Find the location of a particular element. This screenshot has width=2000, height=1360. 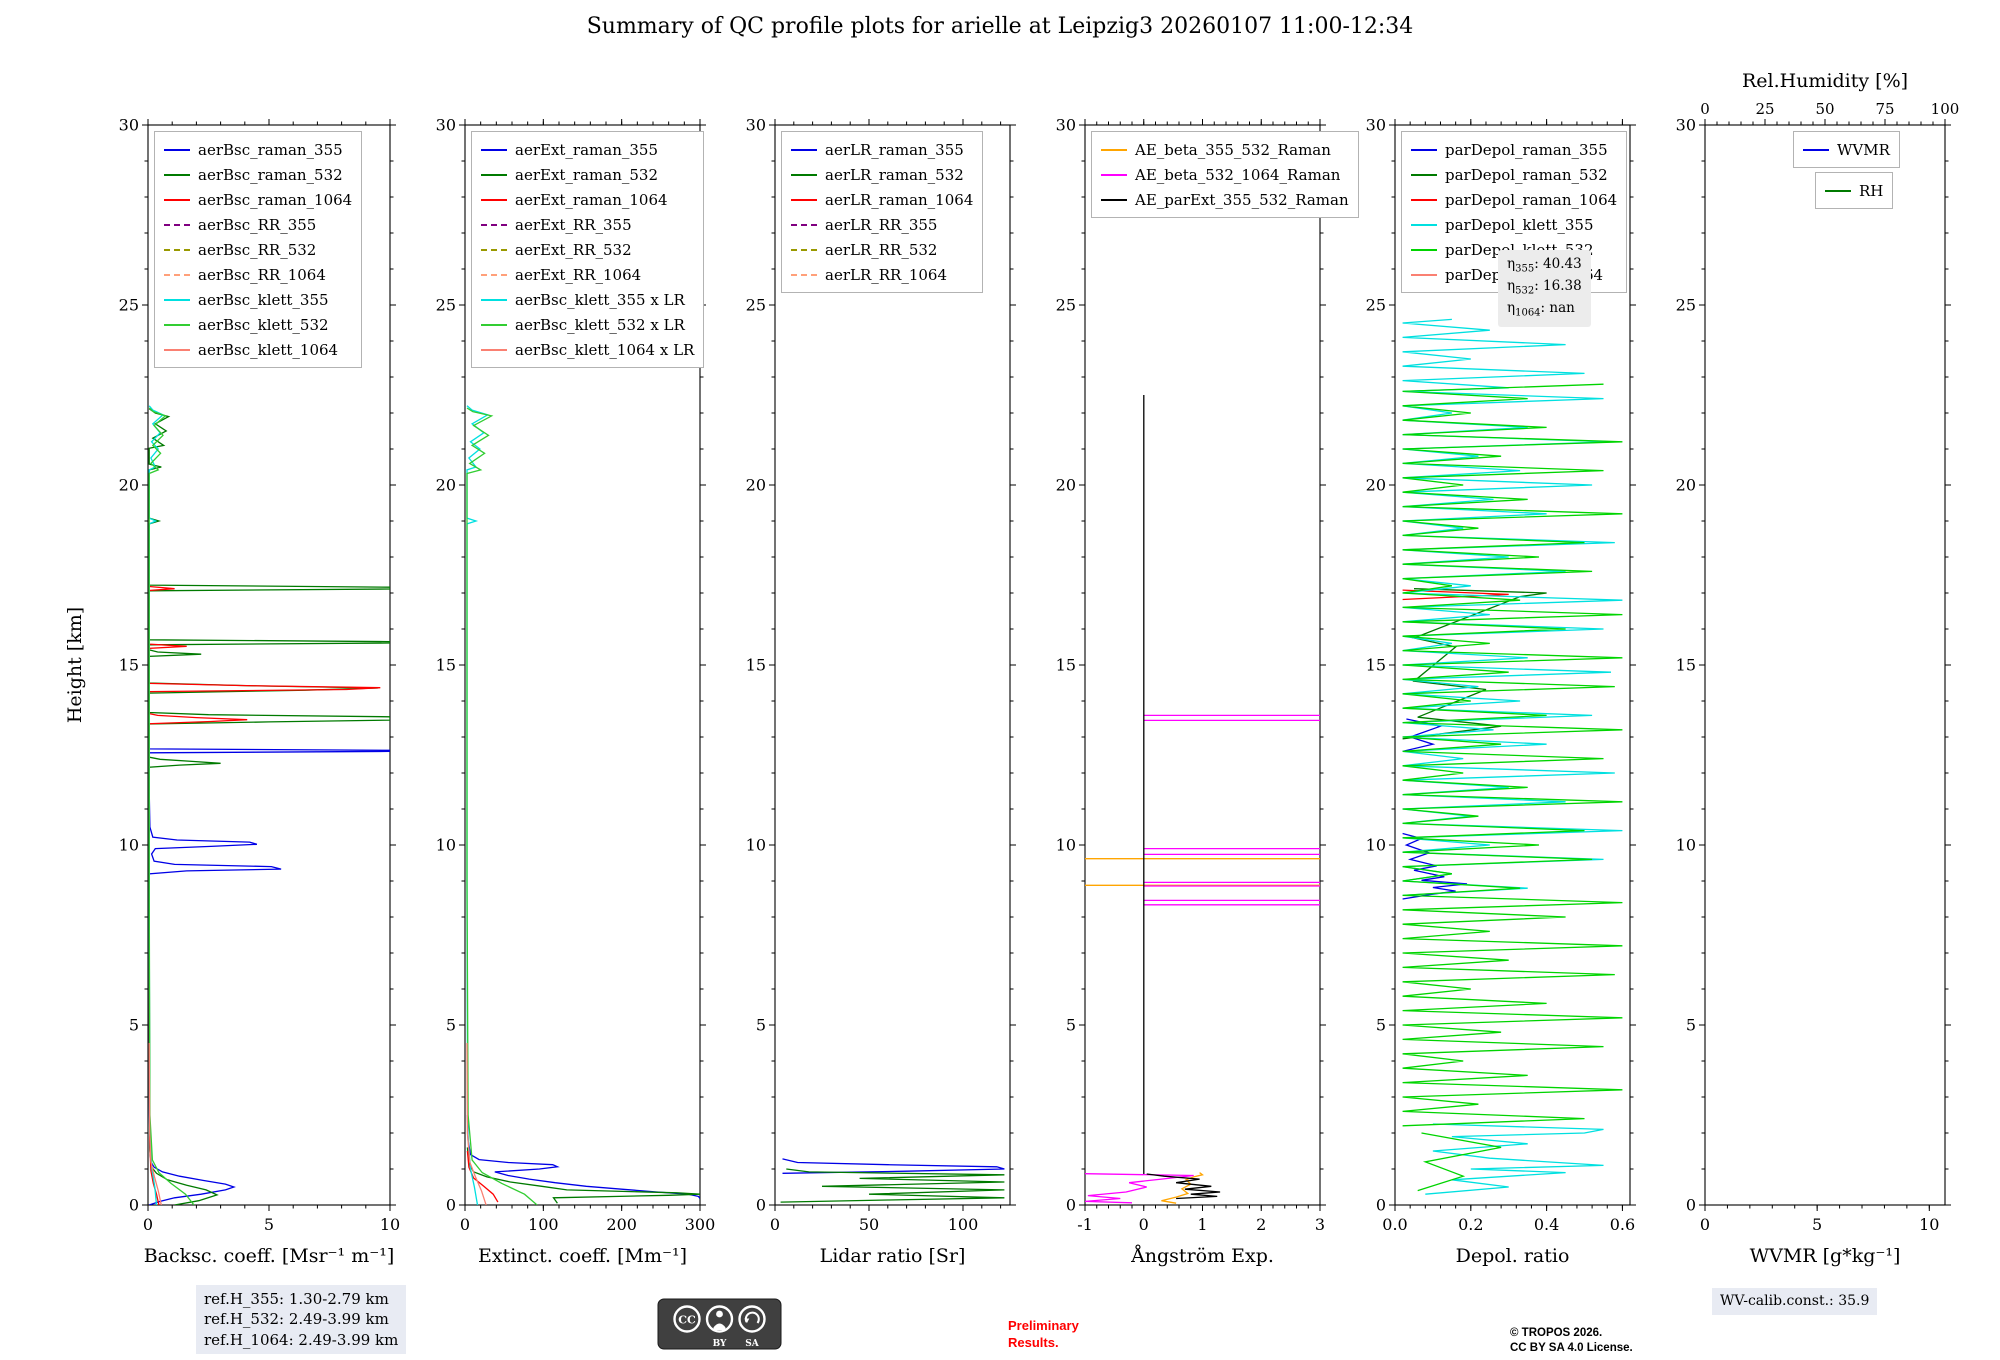

legend-label: aerBsc_klett_1064 is located at coordinates (268, 349).